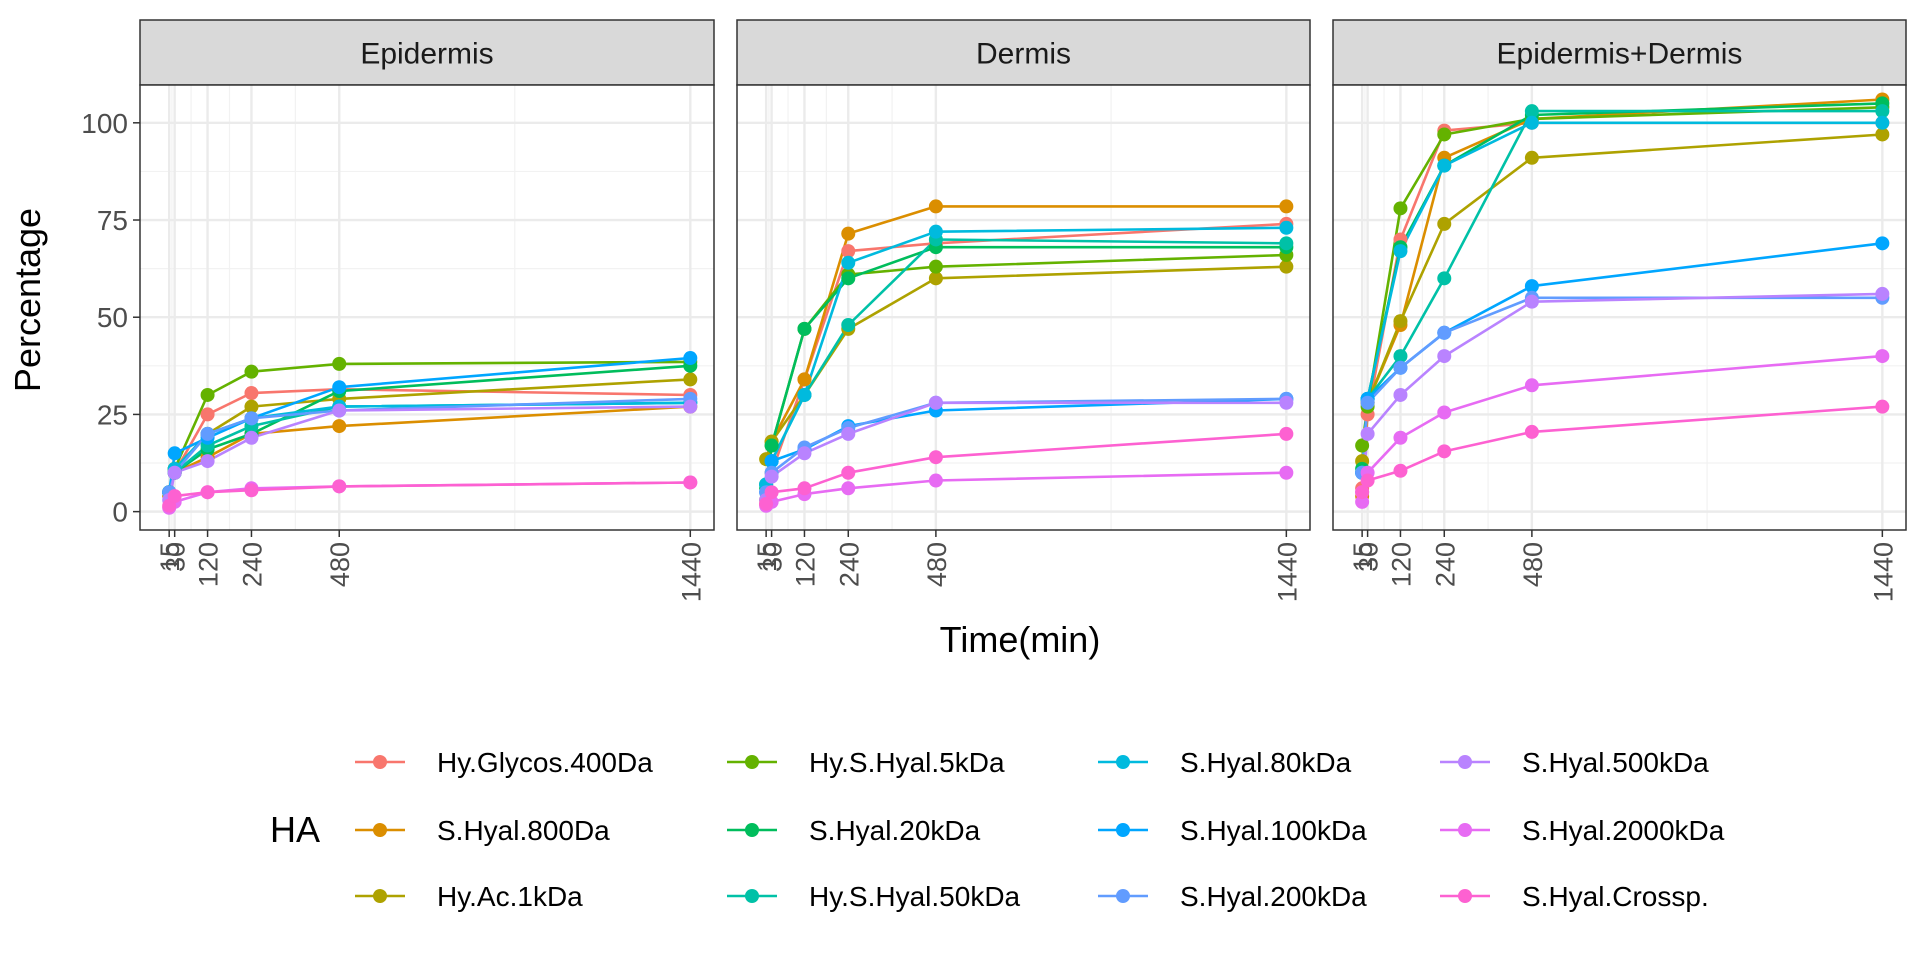 The width and height of the screenshot is (1920, 955). What do you see at coordinates (426, 54) in the screenshot?
I see `facet-strip-label: Epidermis` at bounding box center [426, 54].